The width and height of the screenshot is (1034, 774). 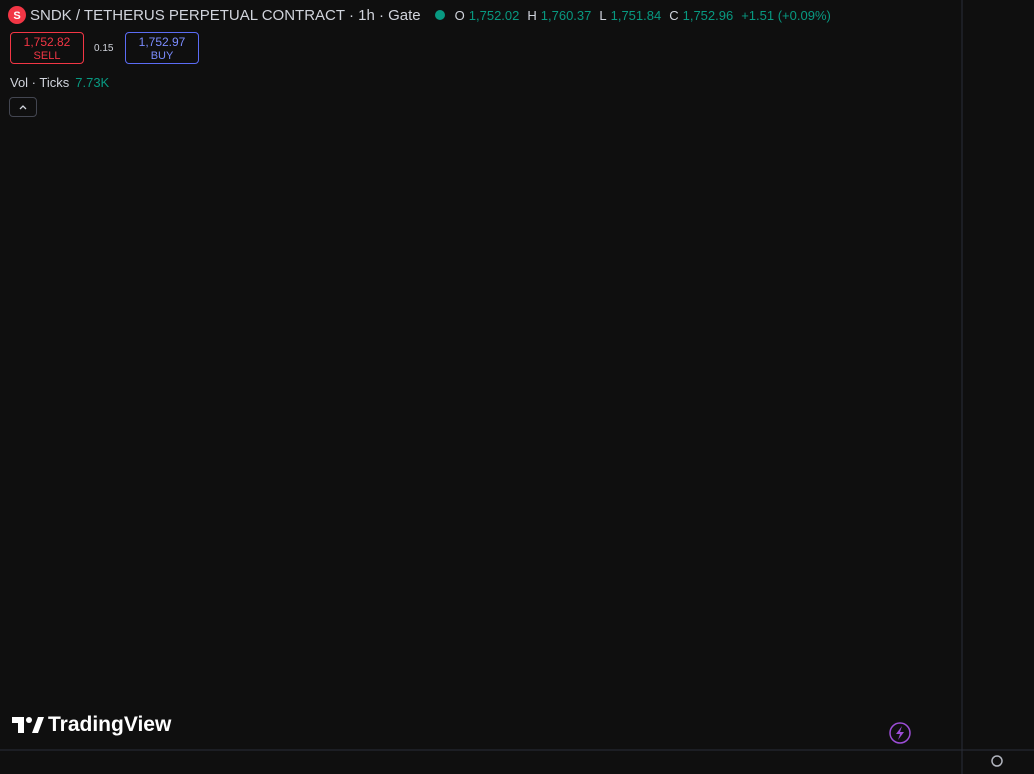 I want to click on status-dot, so click(x=439, y=15).